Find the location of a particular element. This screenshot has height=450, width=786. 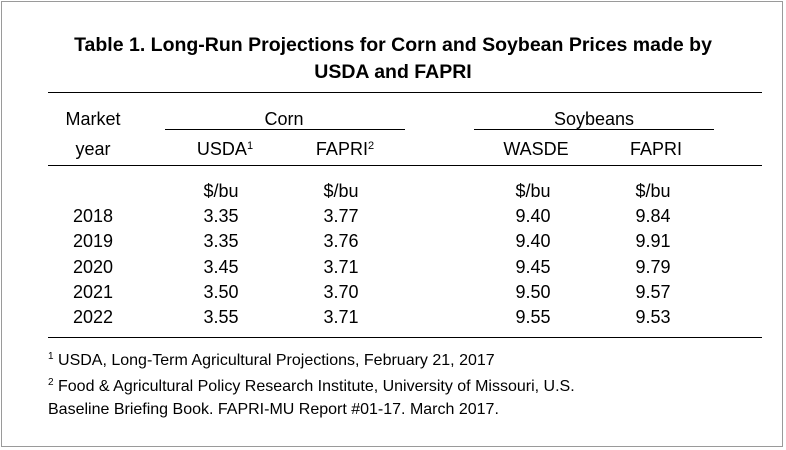

title-line-2: USDA and FAPRI is located at coordinates (393, 72).